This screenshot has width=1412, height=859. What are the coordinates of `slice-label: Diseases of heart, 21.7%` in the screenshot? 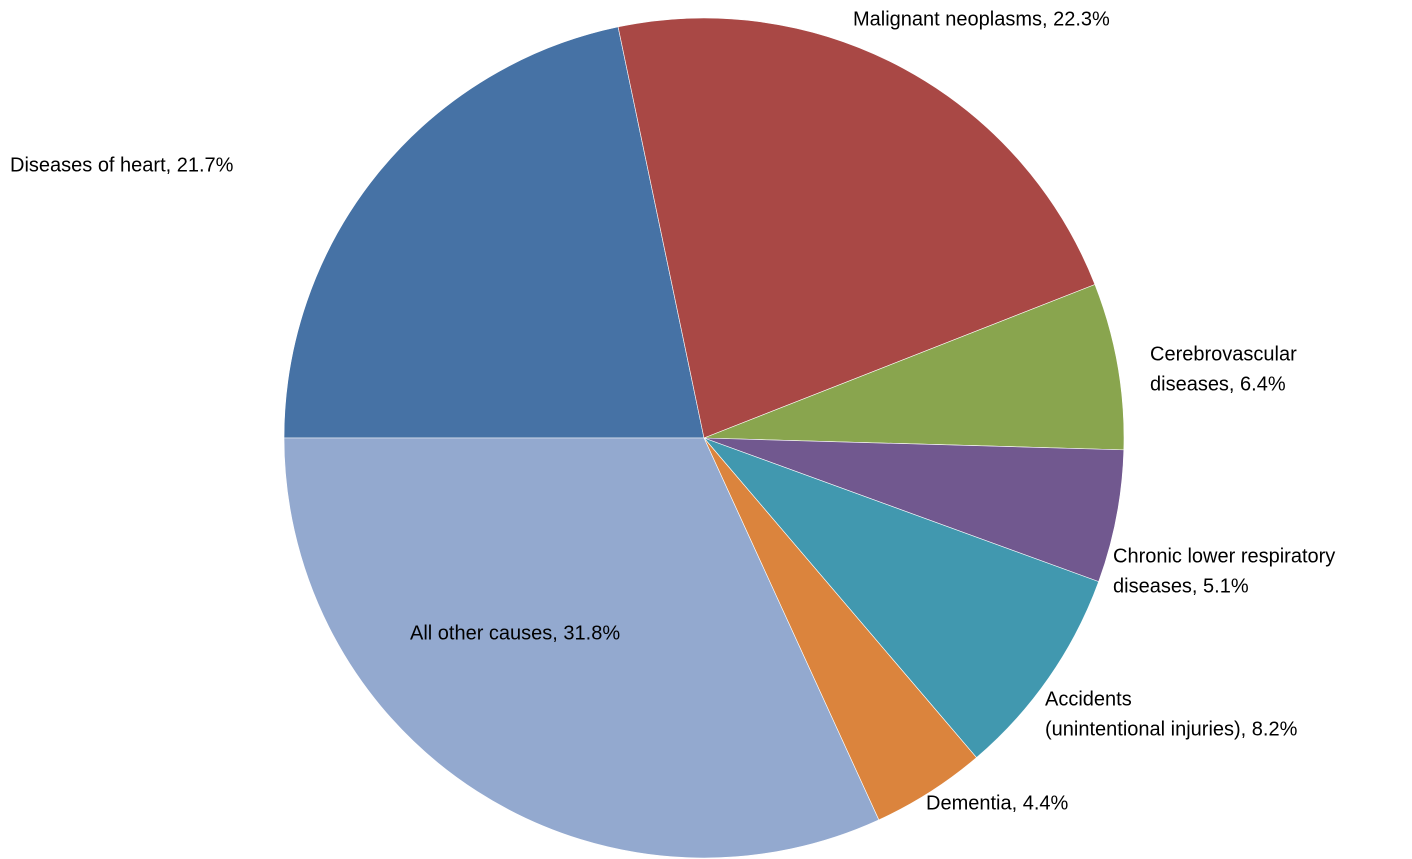 It's located at (122, 165).